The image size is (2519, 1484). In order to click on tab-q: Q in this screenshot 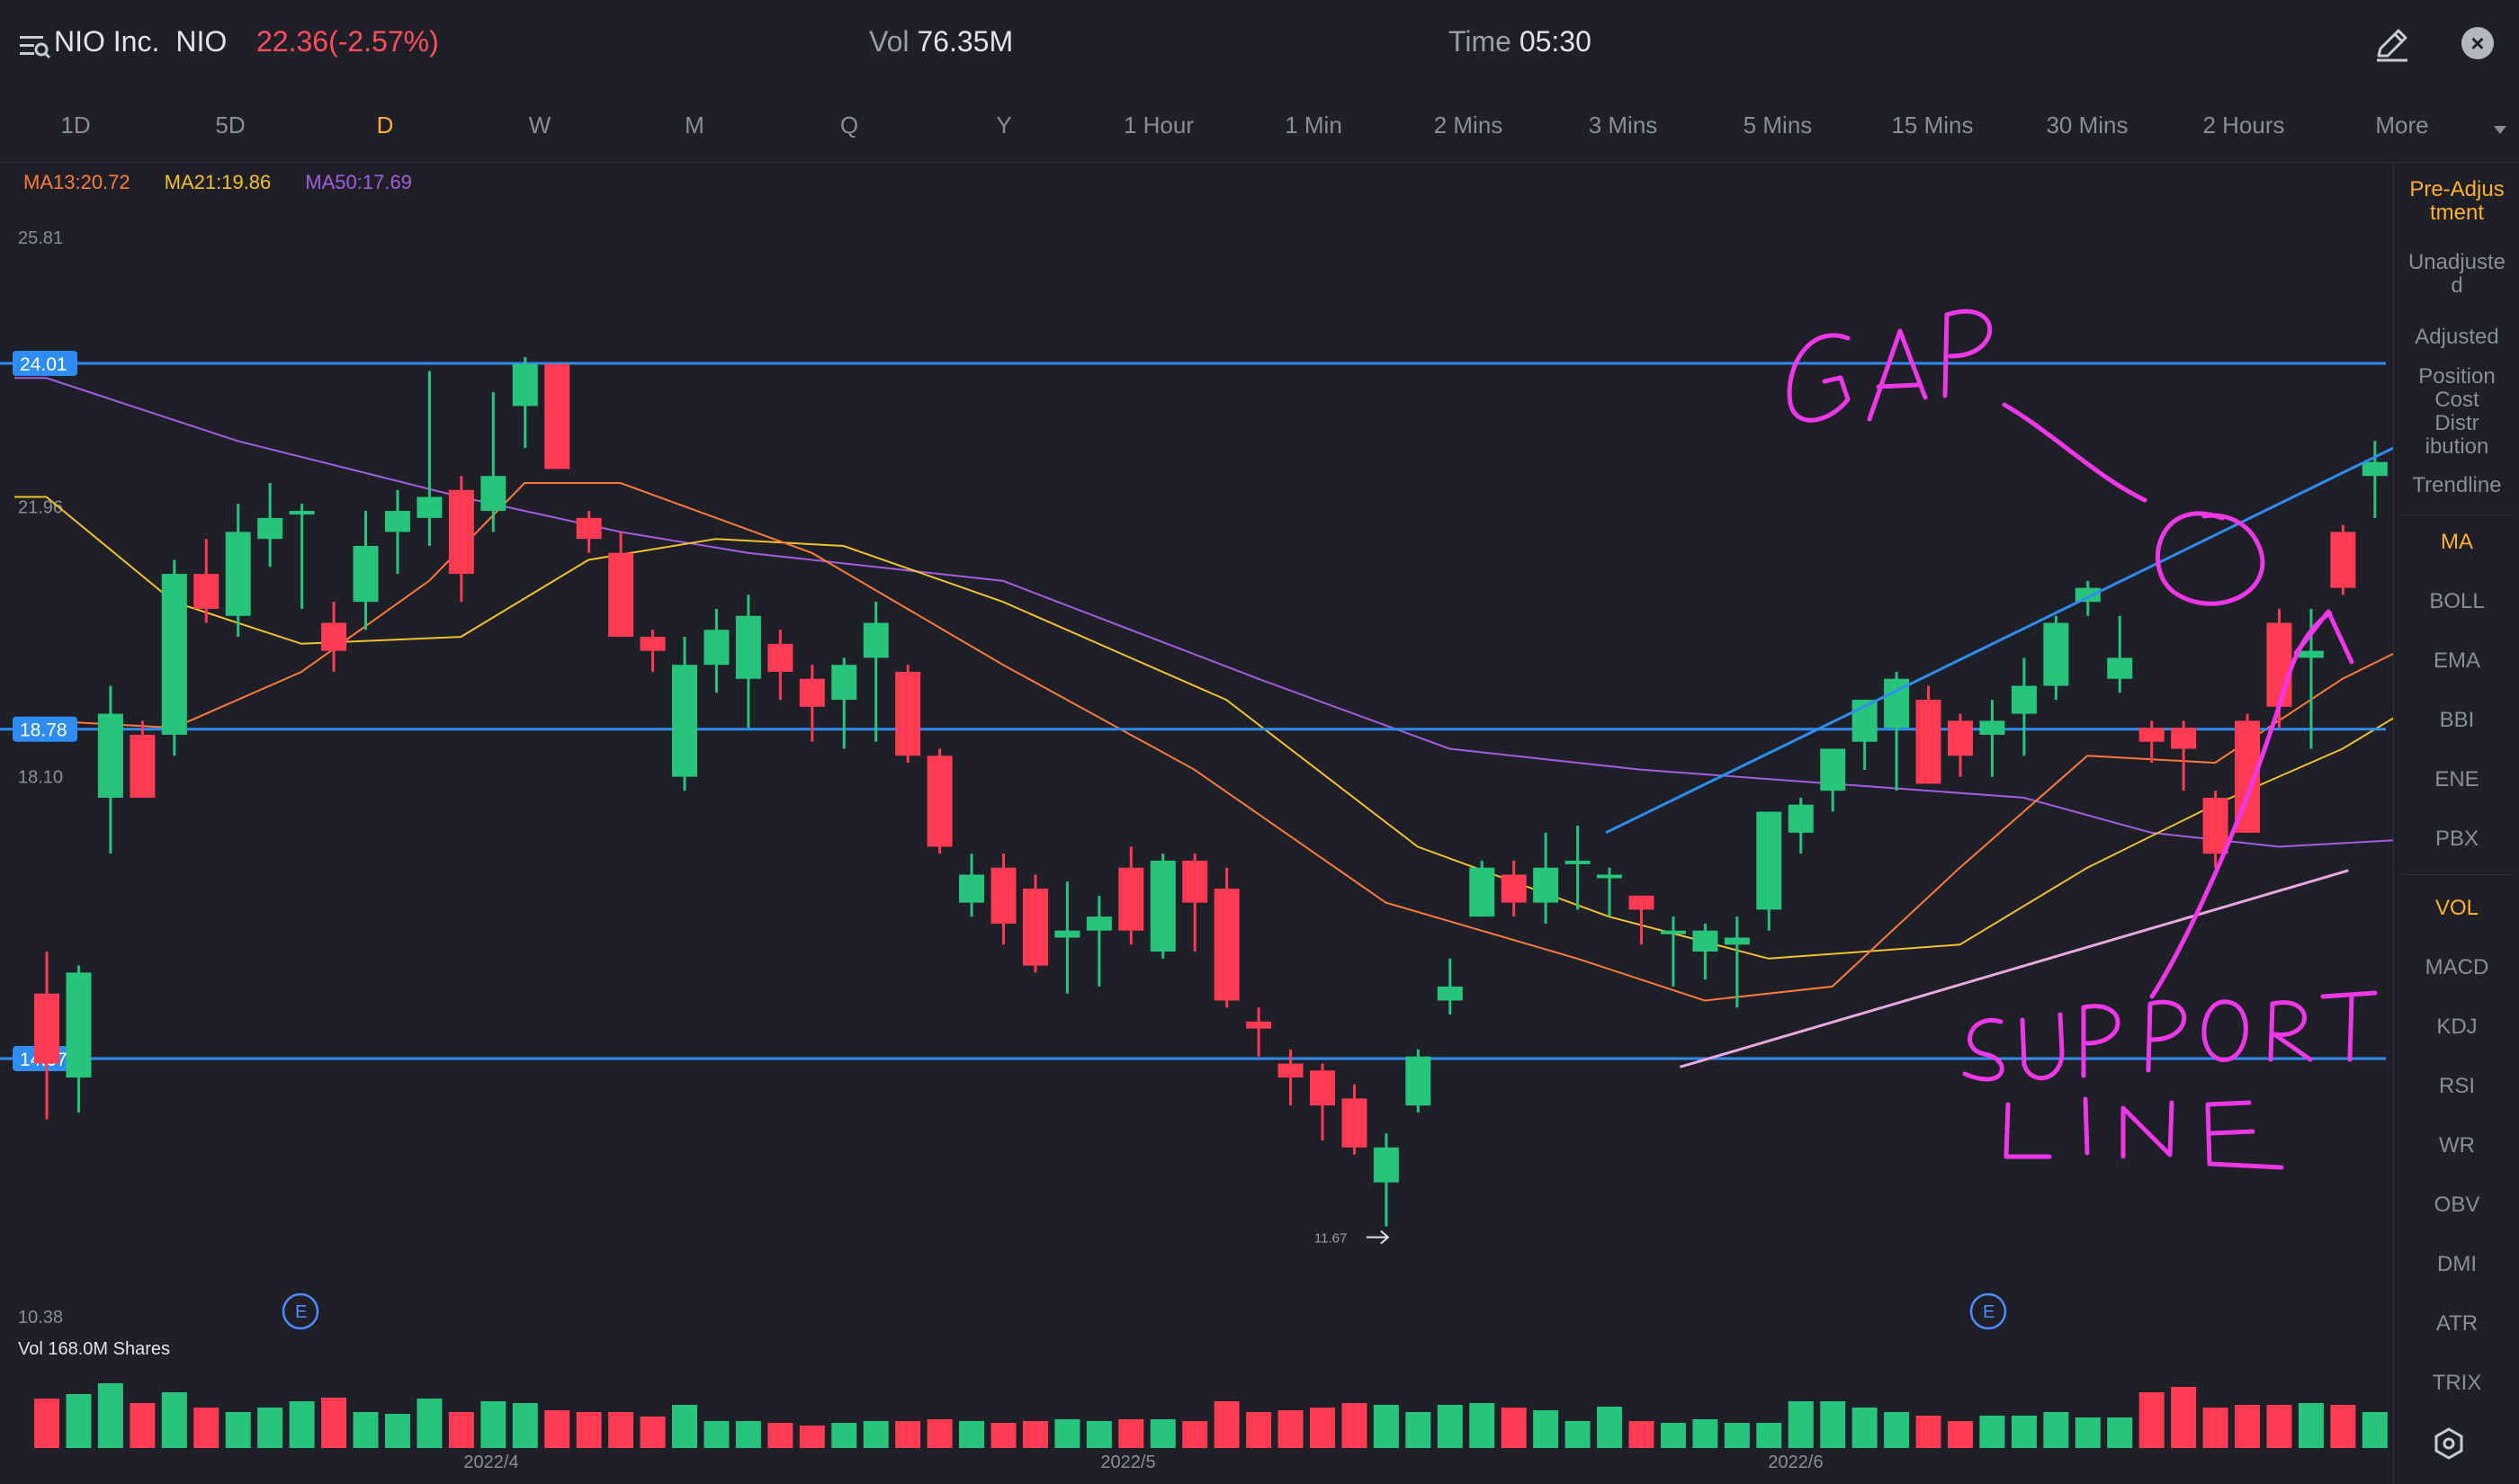, I will do `click(849, 125)`.